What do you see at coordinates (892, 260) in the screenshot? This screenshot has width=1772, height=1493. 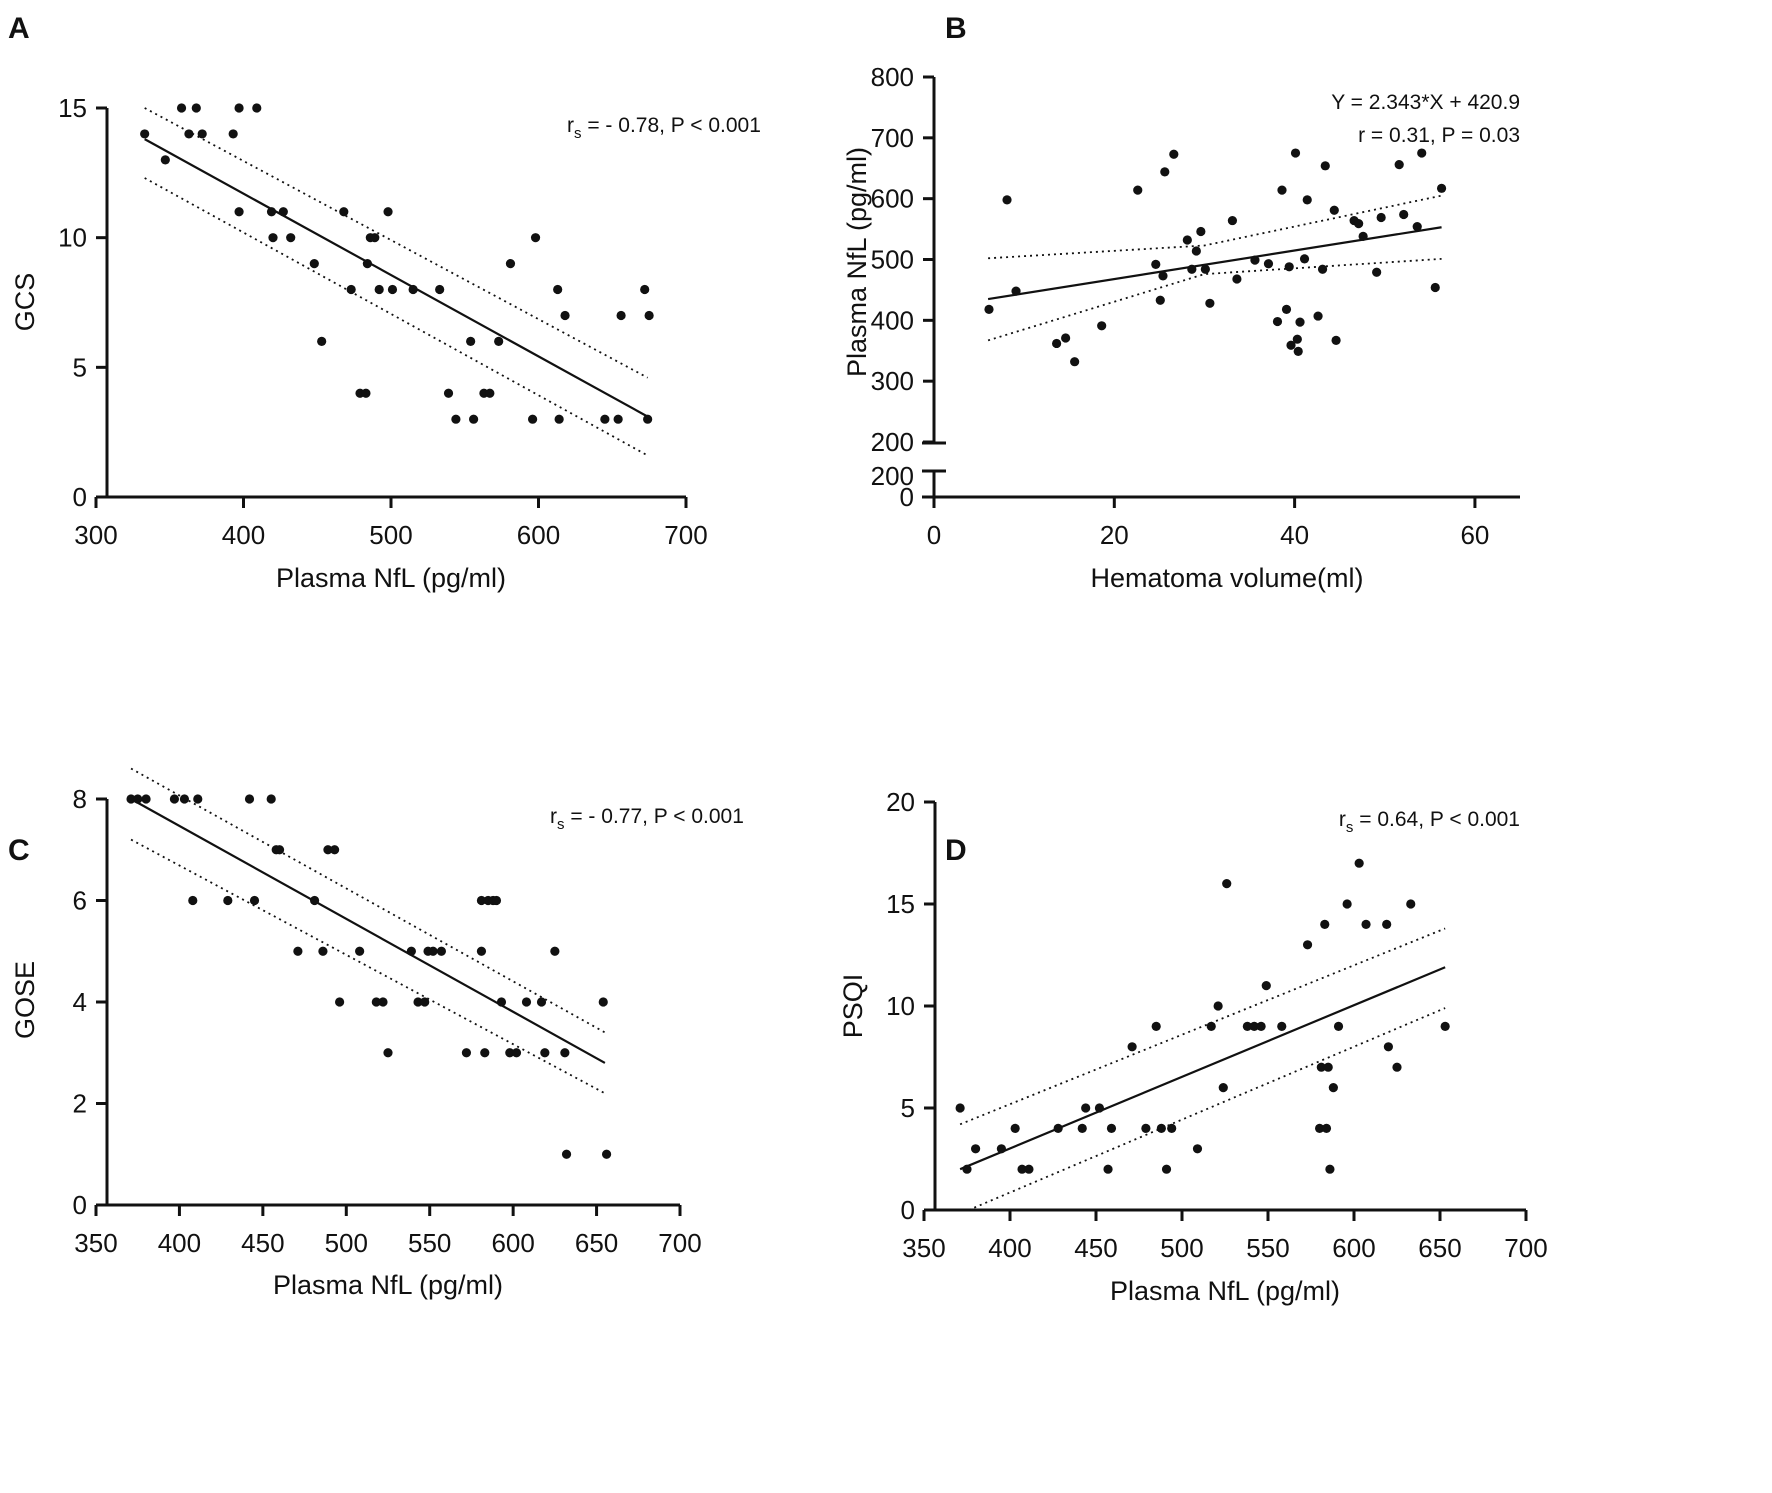 I see `y-tick-label: 500` at bounding box center [892, 260].